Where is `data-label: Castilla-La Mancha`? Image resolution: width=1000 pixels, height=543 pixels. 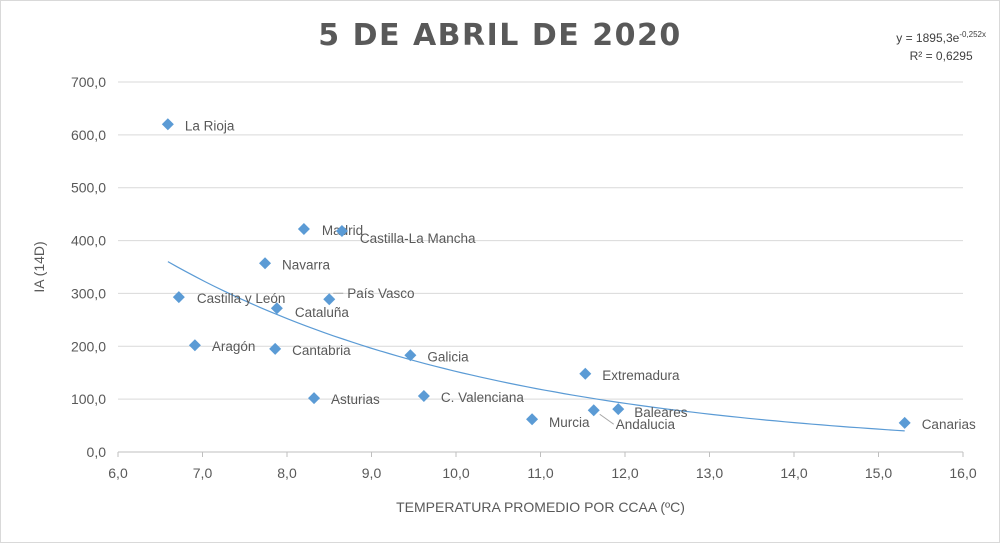 data-label: Castilla-La Mancha is located at coordinates (418, 238).